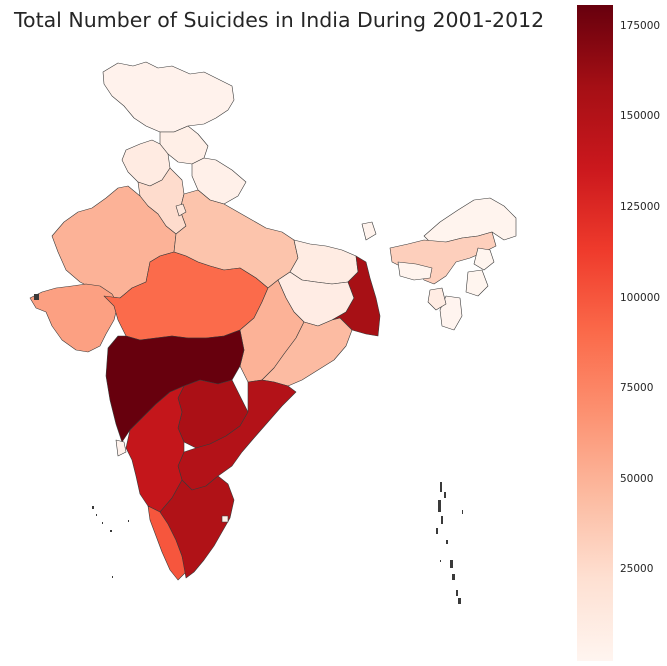 The image size is (667, 666). What do you see at coordinates (640, 206) in the screenshot?
I see `colorbar-tick-label: 125000` at bounding box center [640, 206].